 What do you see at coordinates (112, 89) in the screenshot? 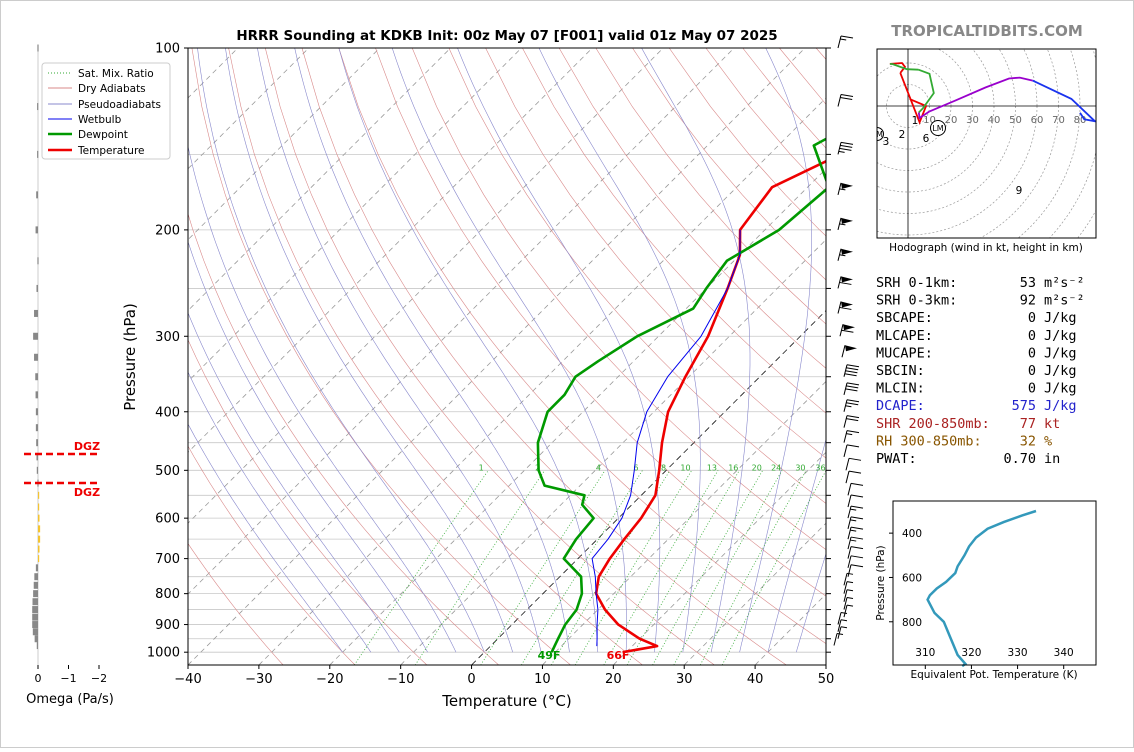
I see `legend-dry-adiabats: Dry Adiabats` at bounding box center [112, 89].